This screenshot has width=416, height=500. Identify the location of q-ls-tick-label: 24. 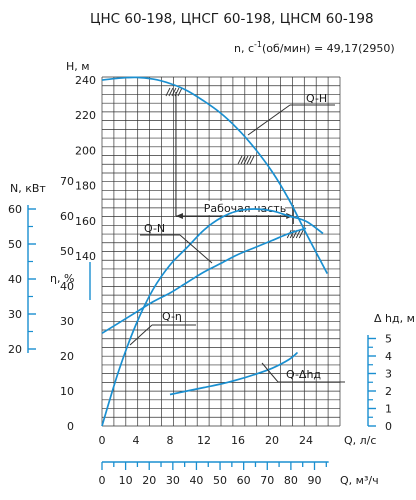
(306, 440).